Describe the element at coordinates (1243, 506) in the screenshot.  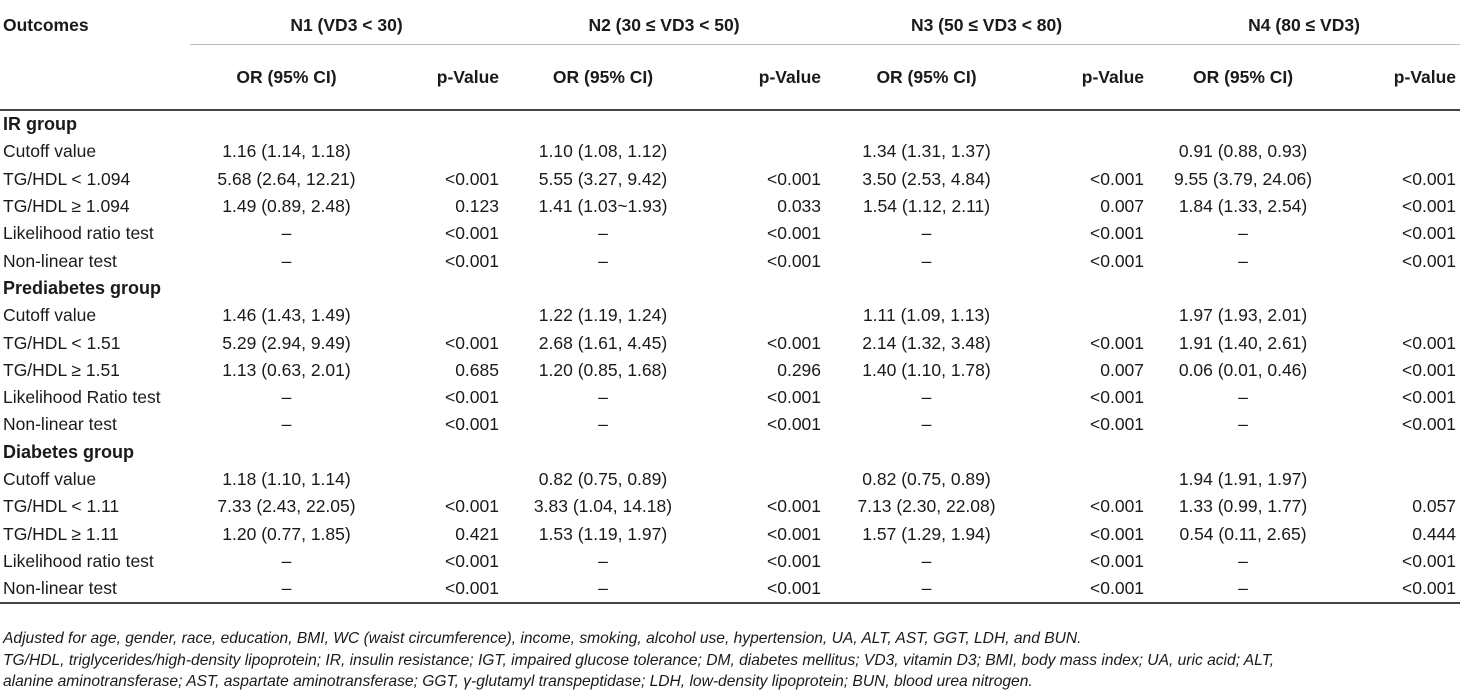
I see `or-ci-cell: 1.33 (0.99, 1.77)` at that location.